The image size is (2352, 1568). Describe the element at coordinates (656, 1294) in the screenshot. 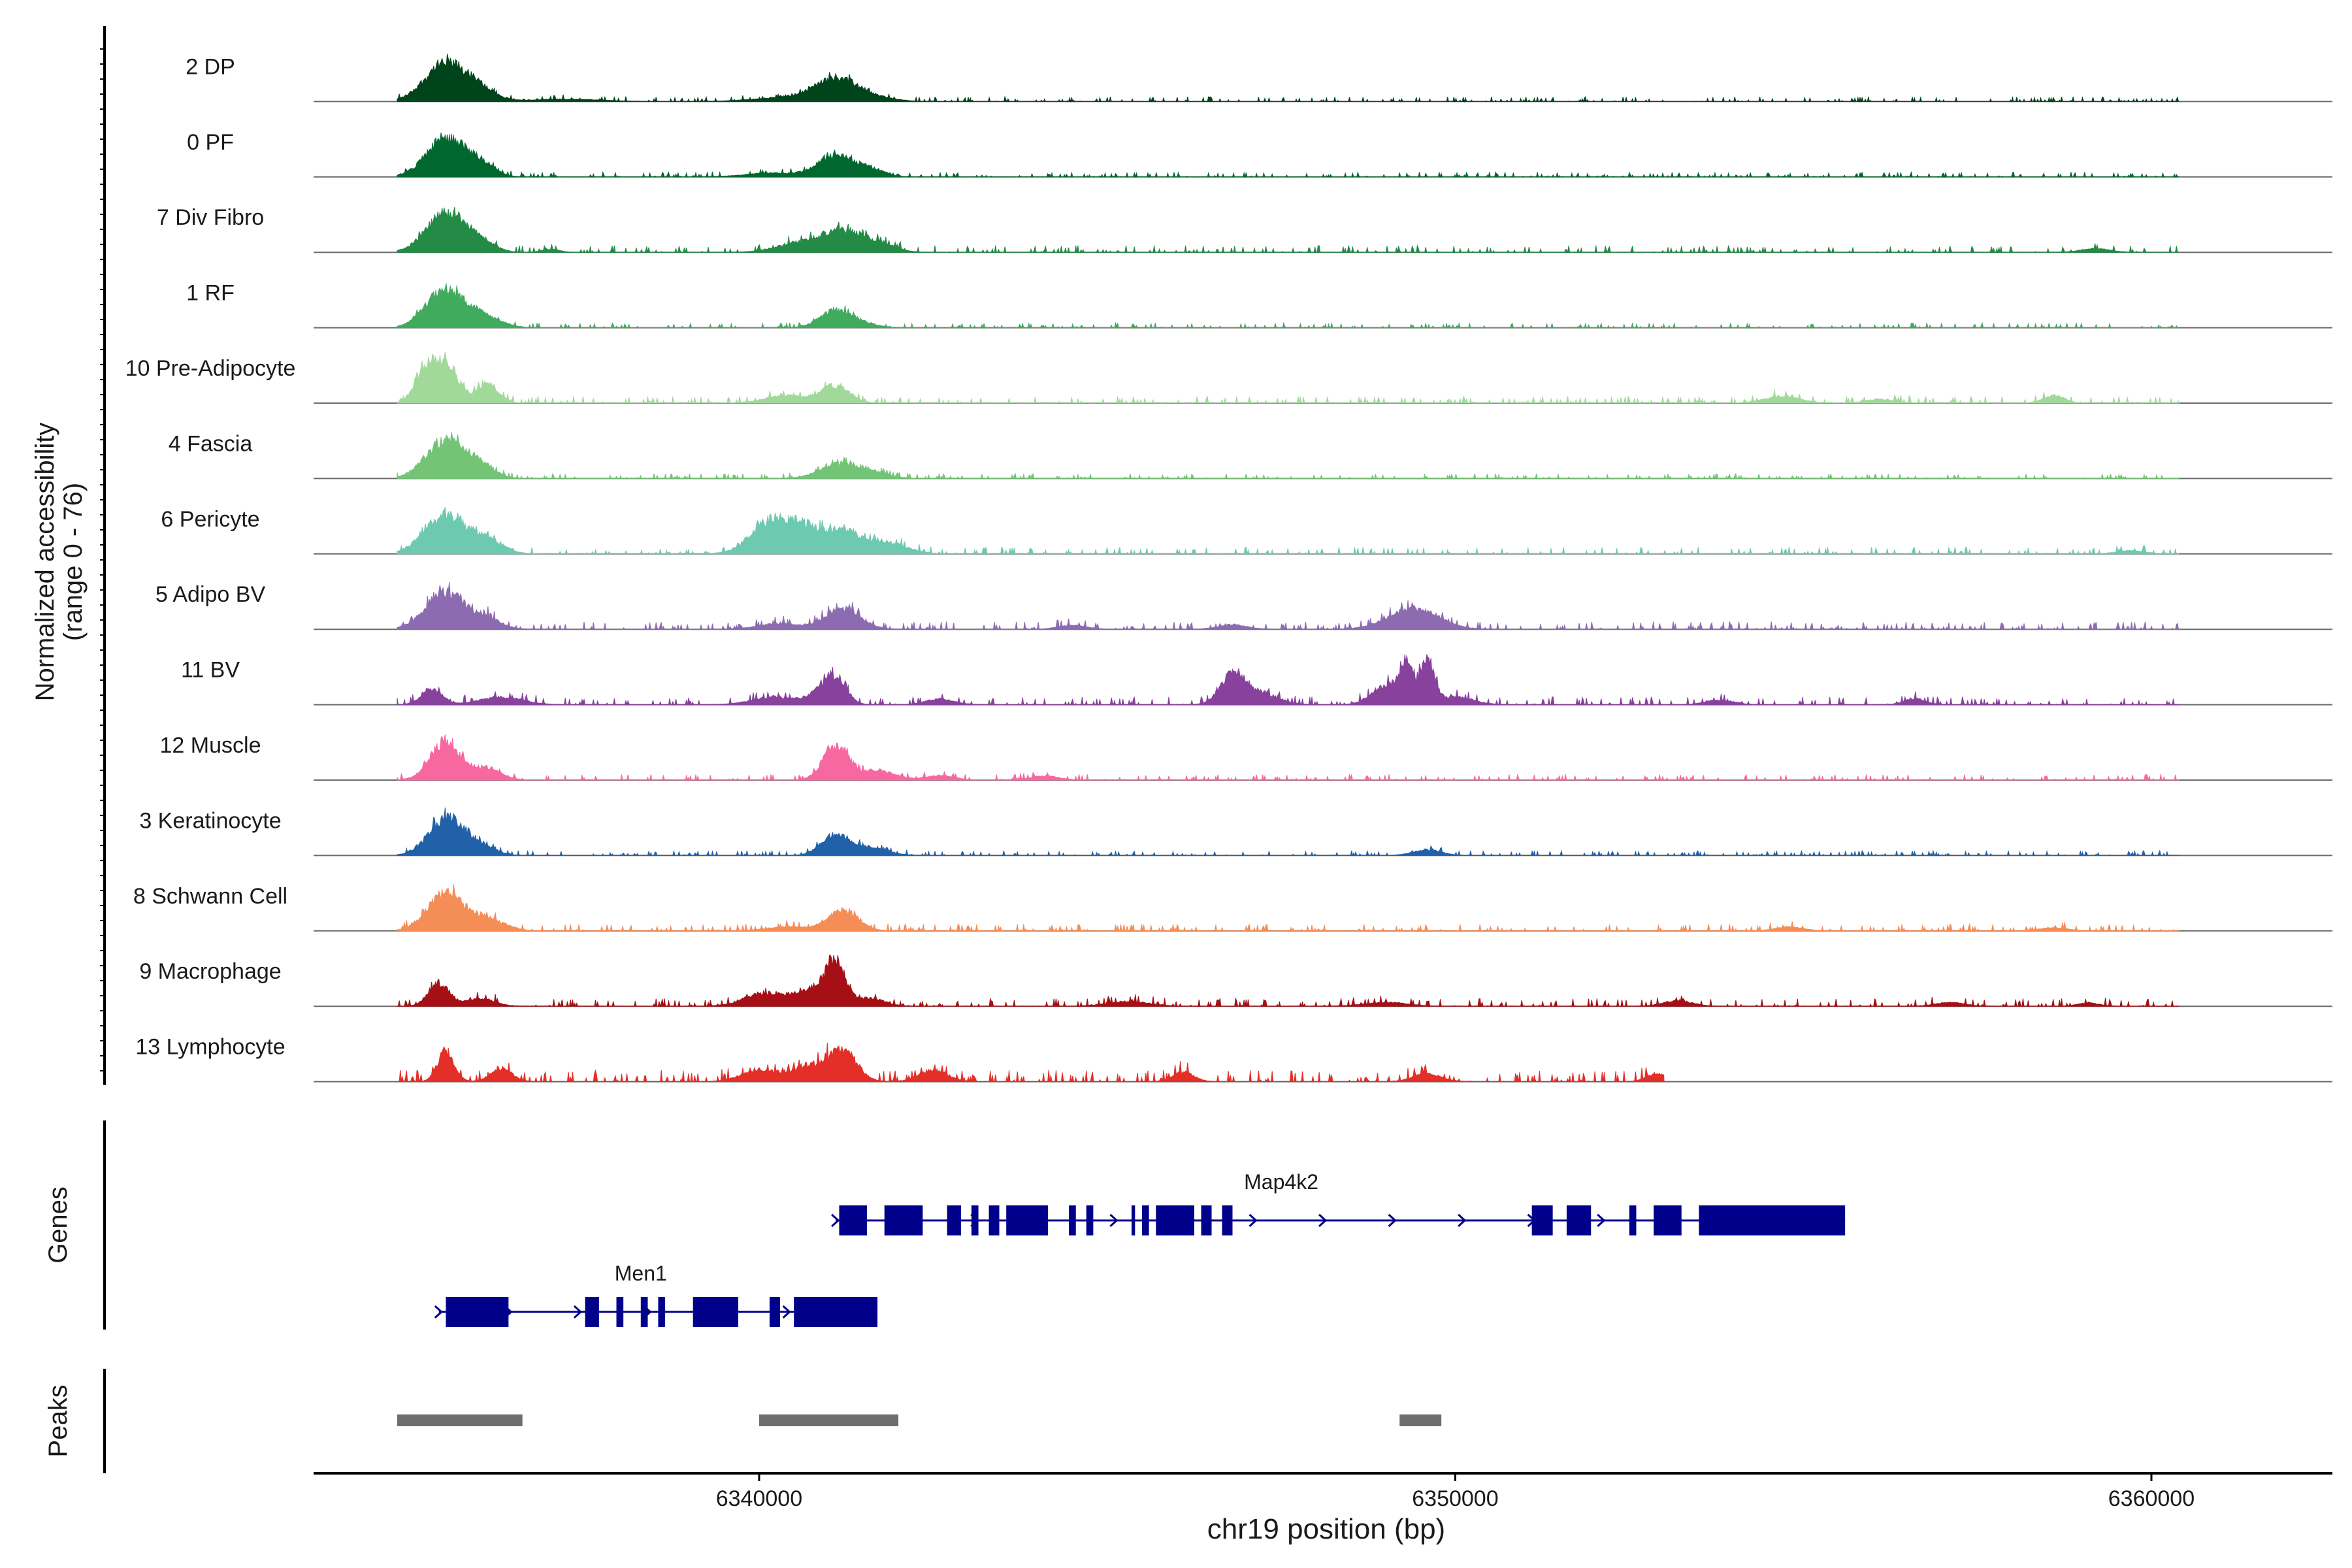

I see `gene: Men1` at that location.